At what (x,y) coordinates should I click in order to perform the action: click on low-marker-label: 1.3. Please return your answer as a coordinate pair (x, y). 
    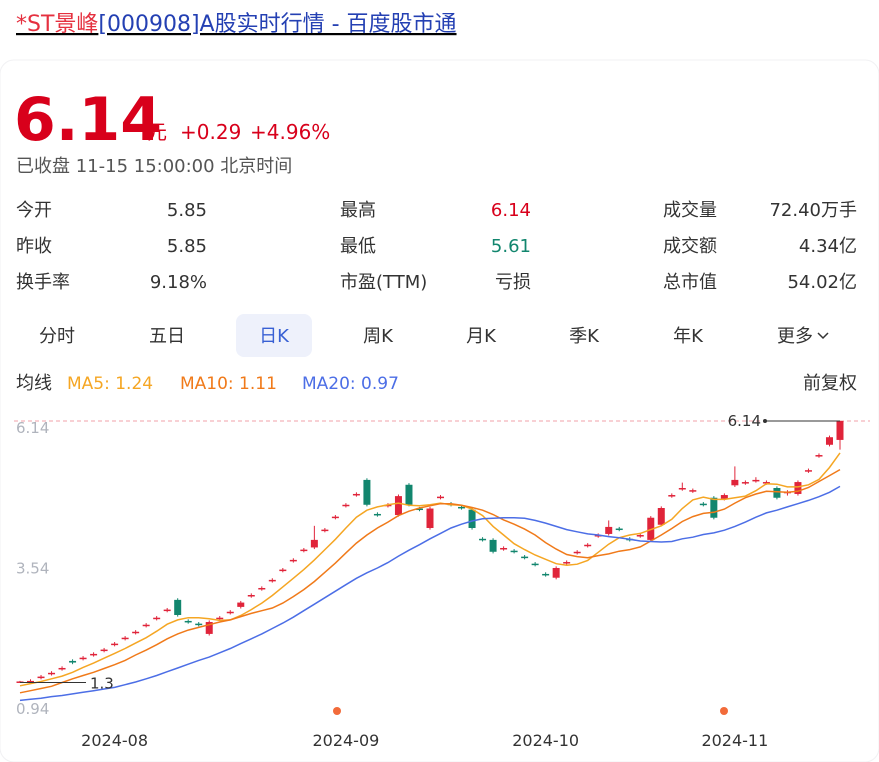
    Looking at the image, I should click on (102, 684).